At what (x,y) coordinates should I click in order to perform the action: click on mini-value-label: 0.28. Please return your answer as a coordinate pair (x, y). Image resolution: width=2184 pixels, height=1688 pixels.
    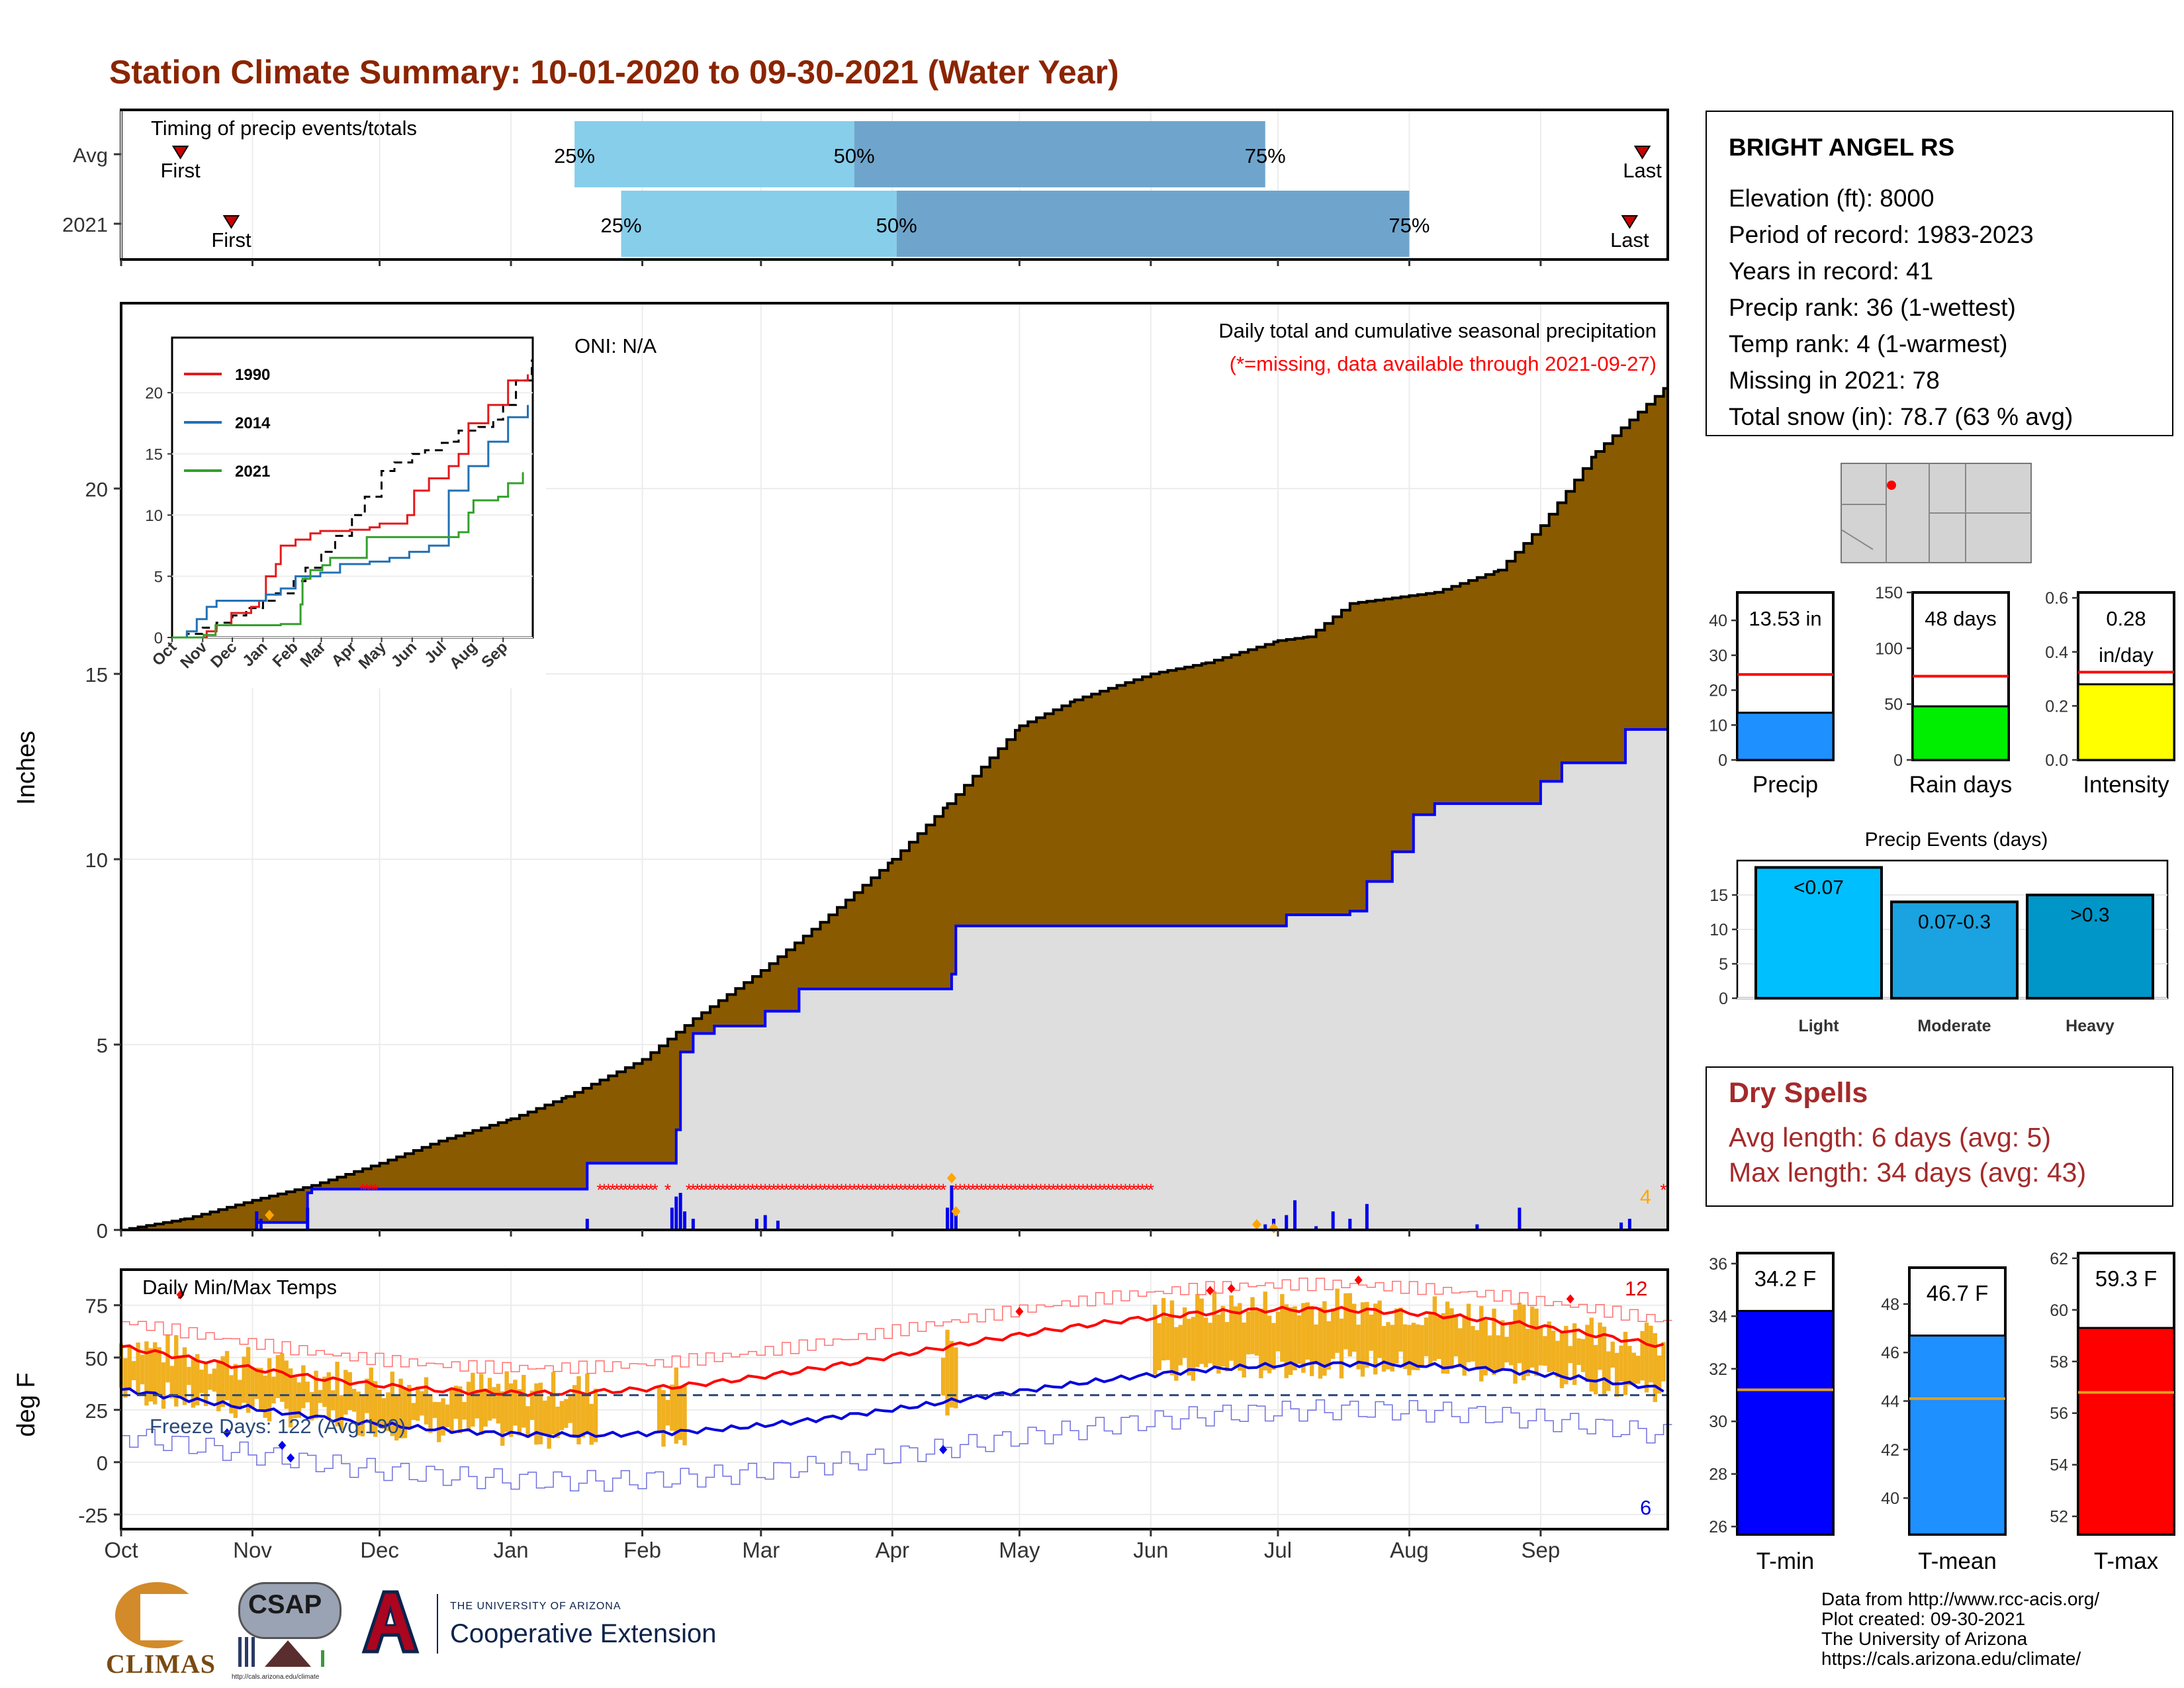
    Looking at the image, I should click on (2126, 618).